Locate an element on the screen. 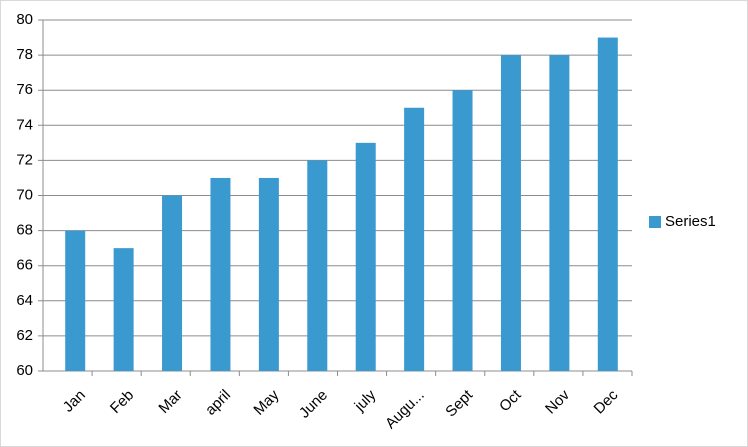 The width and height of the screenshot is (748, 447). y-tick-label: 76 is located at coordinates (24, 89).